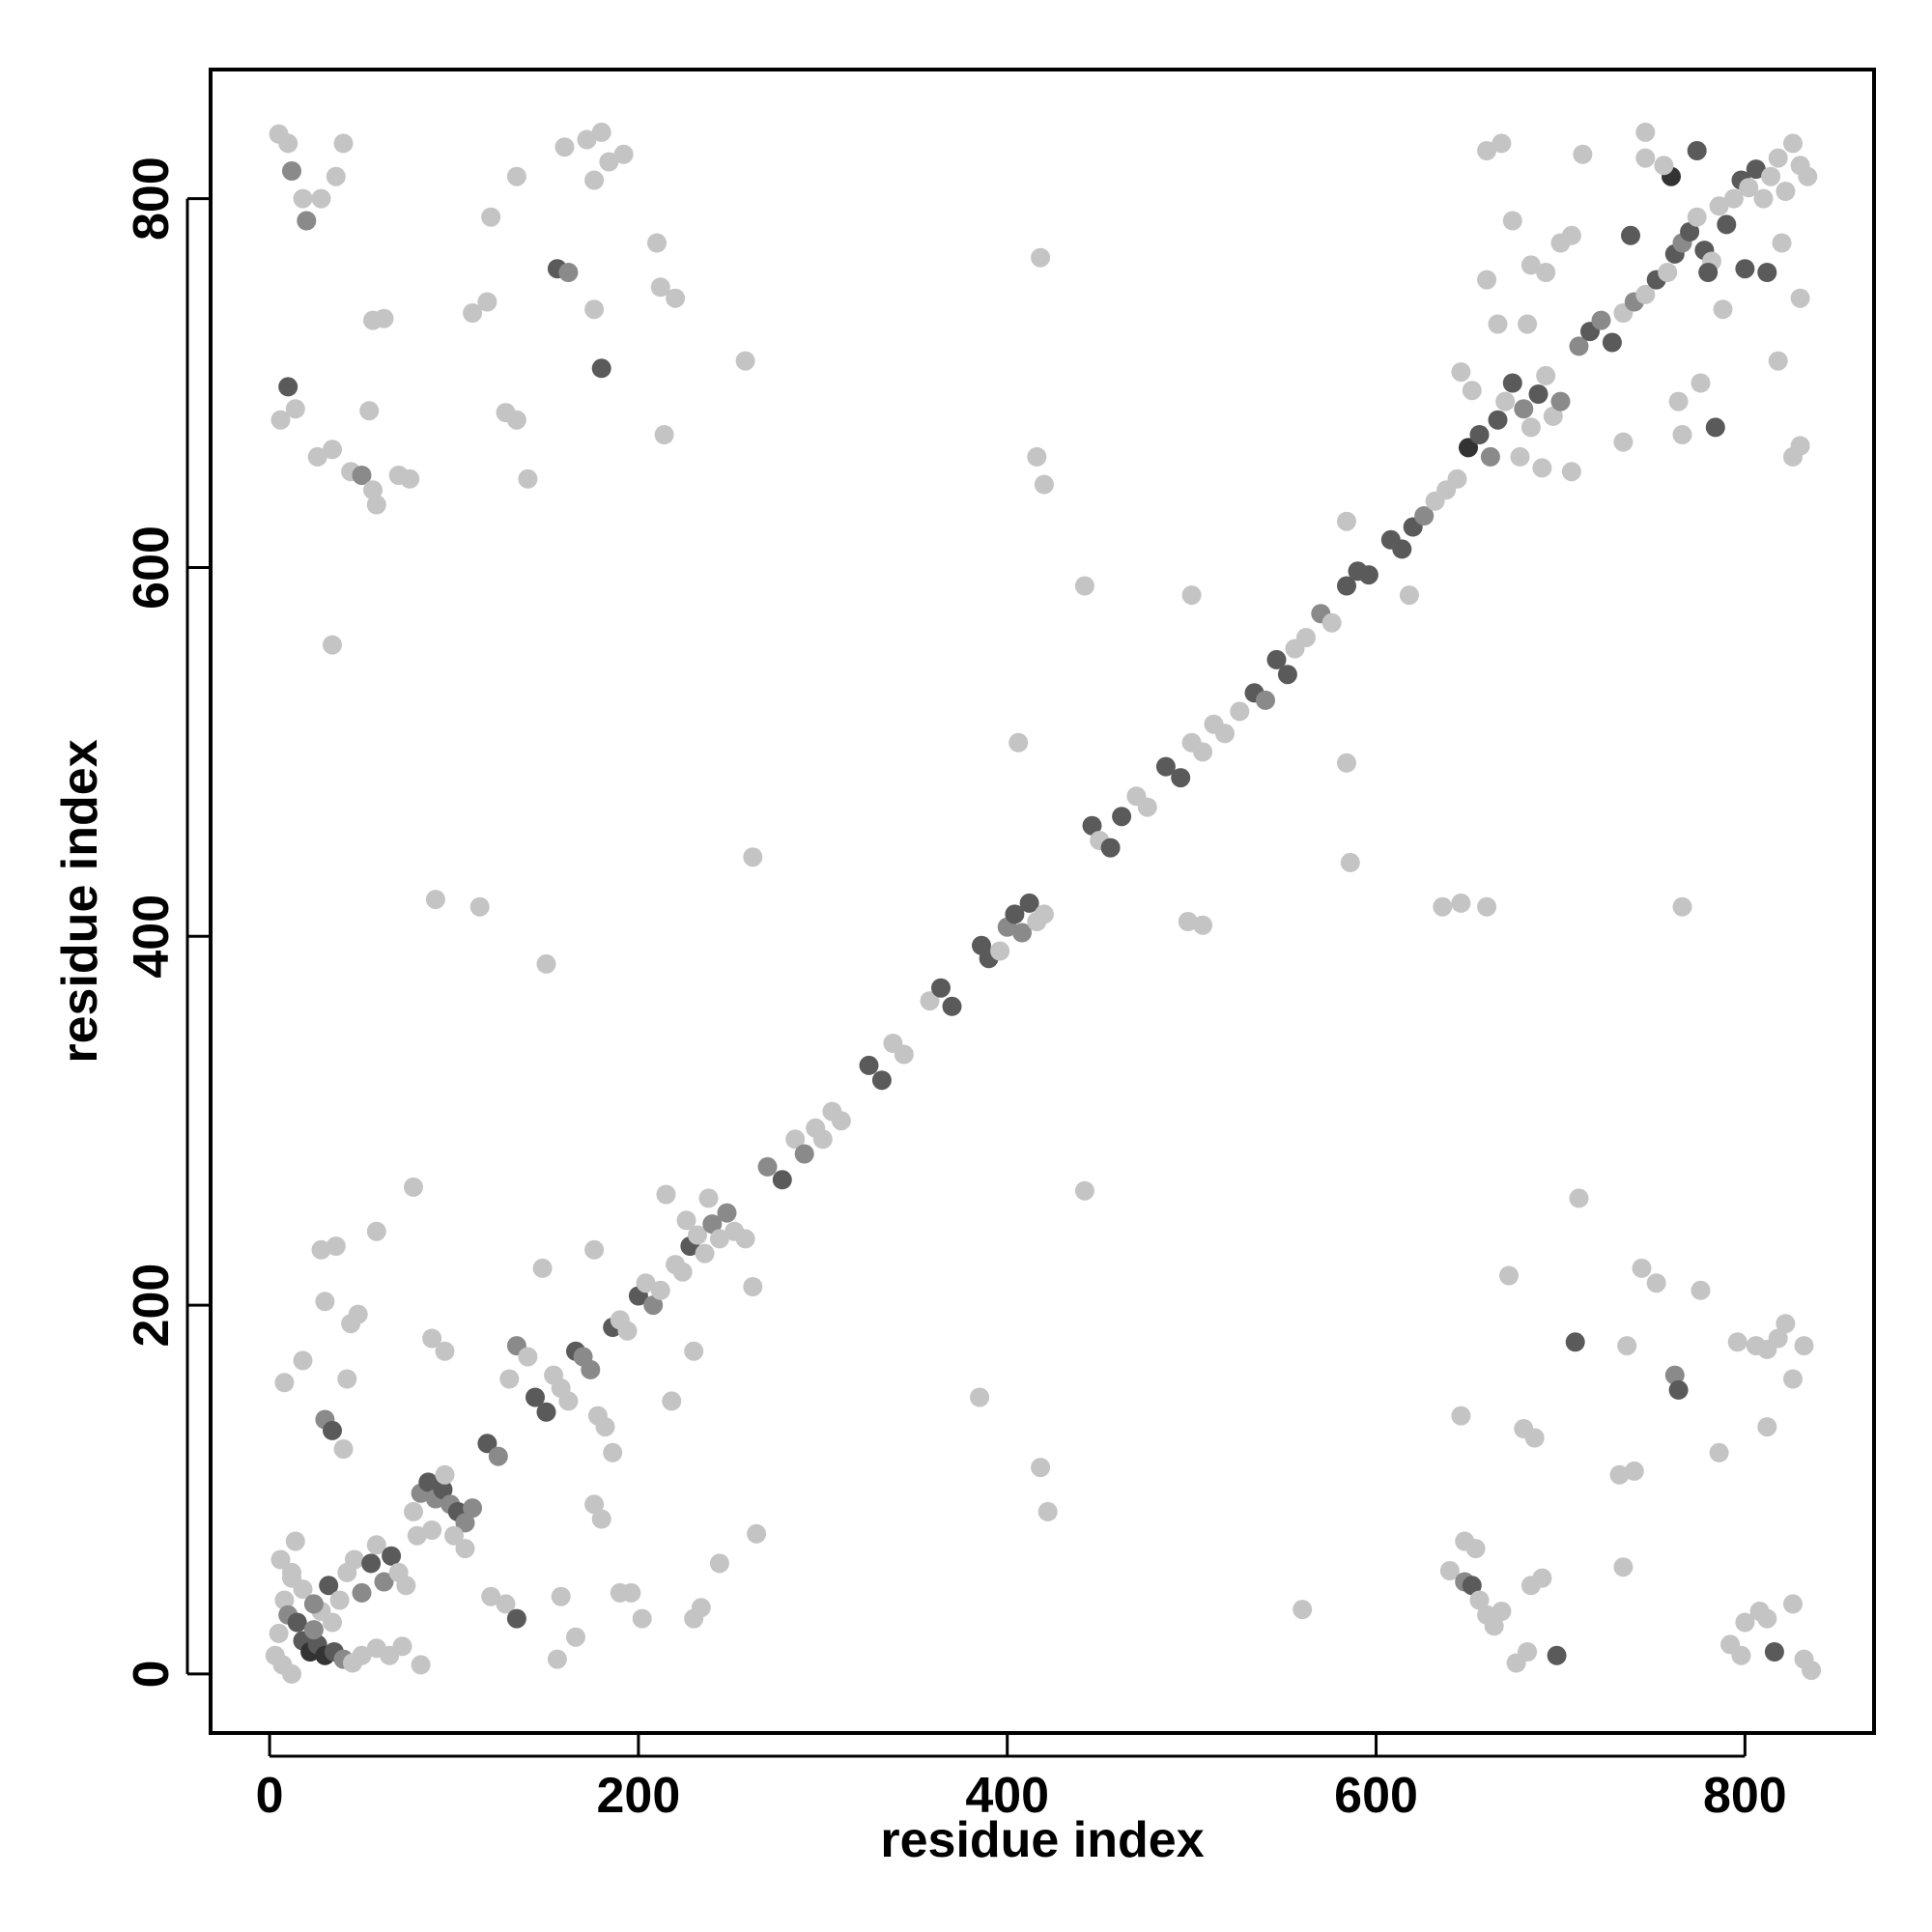 The height and width of the screenshot is (1932, 1932). Describe the element at coordinates (1042, 1840) in the screenshot. I see `x-axis-label: residue index` at that location.